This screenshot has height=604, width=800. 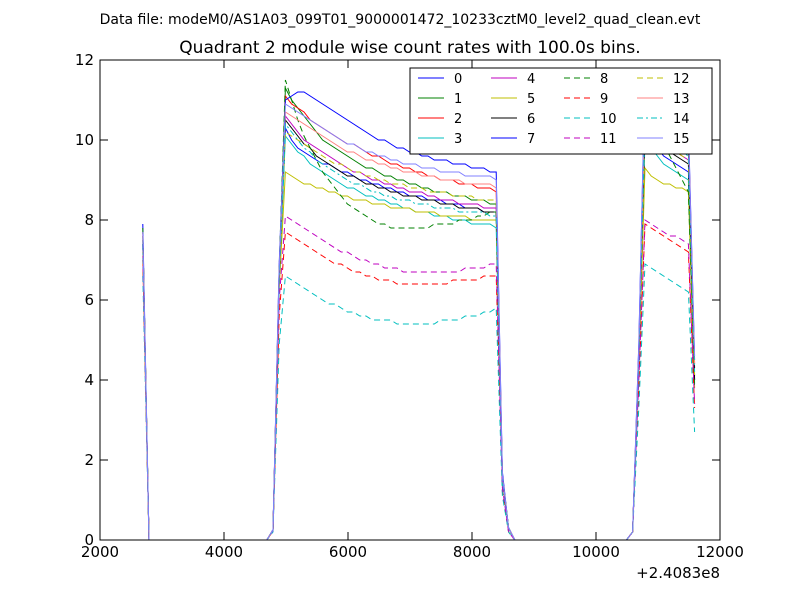 I want to click on legend-label-9: 9, so click(x=604, y=99).